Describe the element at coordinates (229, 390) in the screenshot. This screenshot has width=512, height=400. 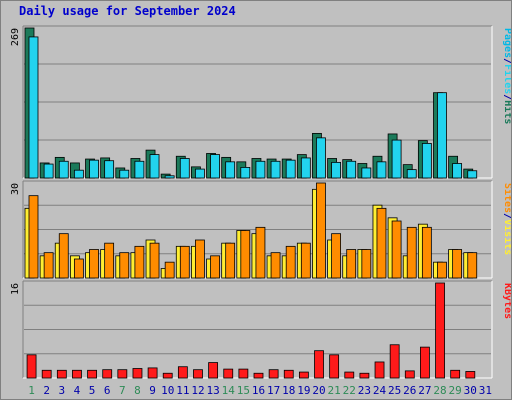
I see `day-label-14: 14` at that location.